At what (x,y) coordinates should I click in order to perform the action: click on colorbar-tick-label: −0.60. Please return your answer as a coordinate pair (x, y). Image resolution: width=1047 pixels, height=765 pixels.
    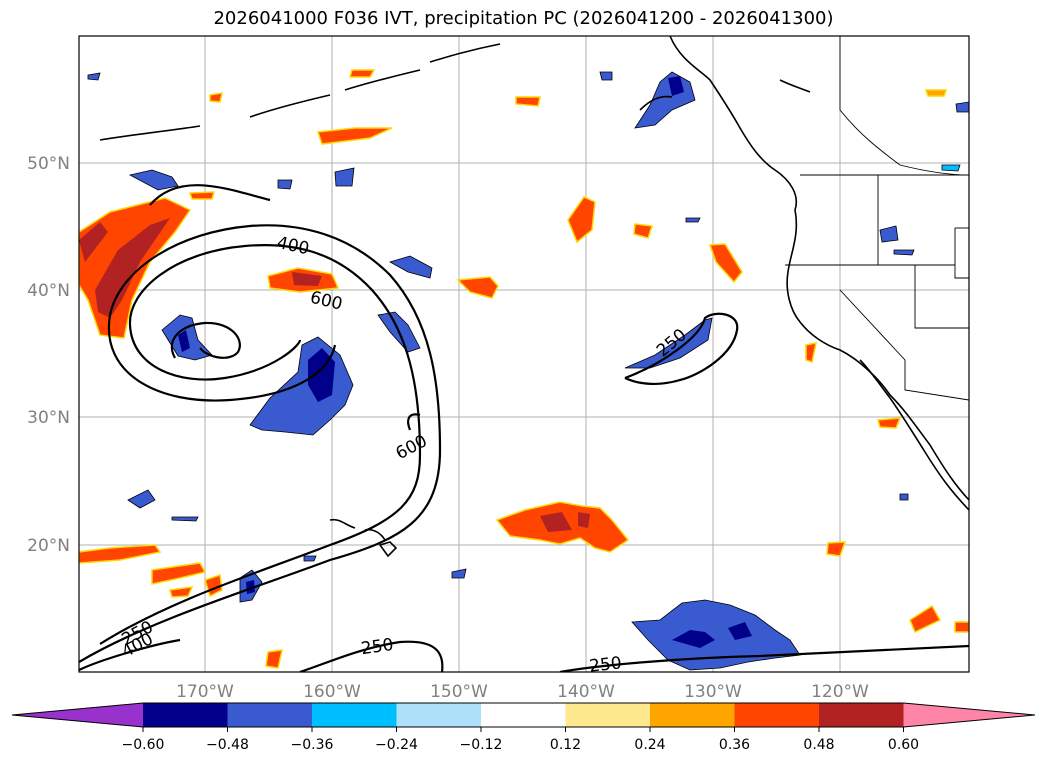
    Looking at the image, I should click on (143, 745).